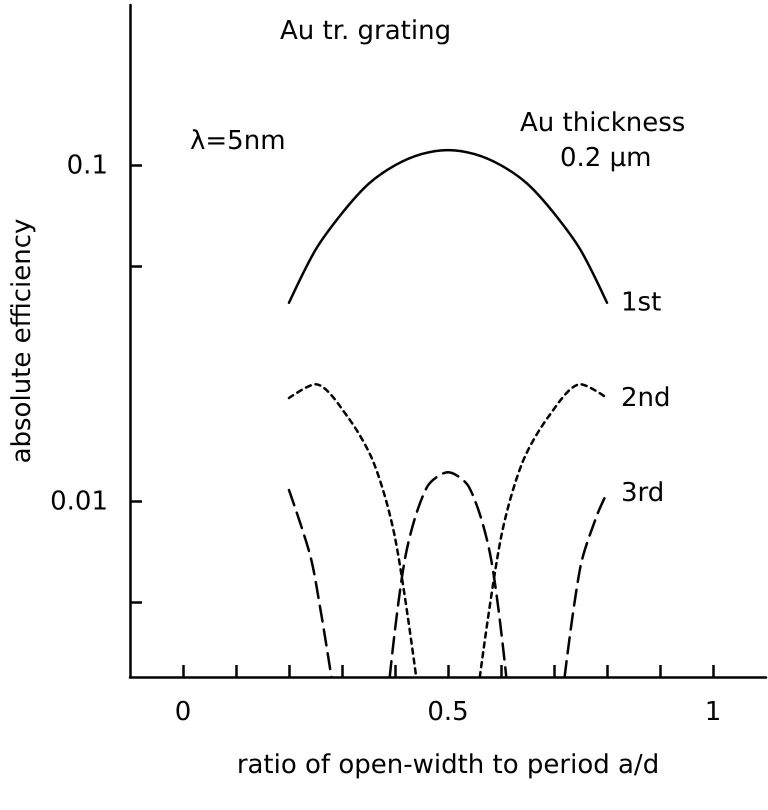  What do you see at coordinates (238, 141) in the screenshot?
I see `annotation: λ=5nm` at bounding box center [238, 141].